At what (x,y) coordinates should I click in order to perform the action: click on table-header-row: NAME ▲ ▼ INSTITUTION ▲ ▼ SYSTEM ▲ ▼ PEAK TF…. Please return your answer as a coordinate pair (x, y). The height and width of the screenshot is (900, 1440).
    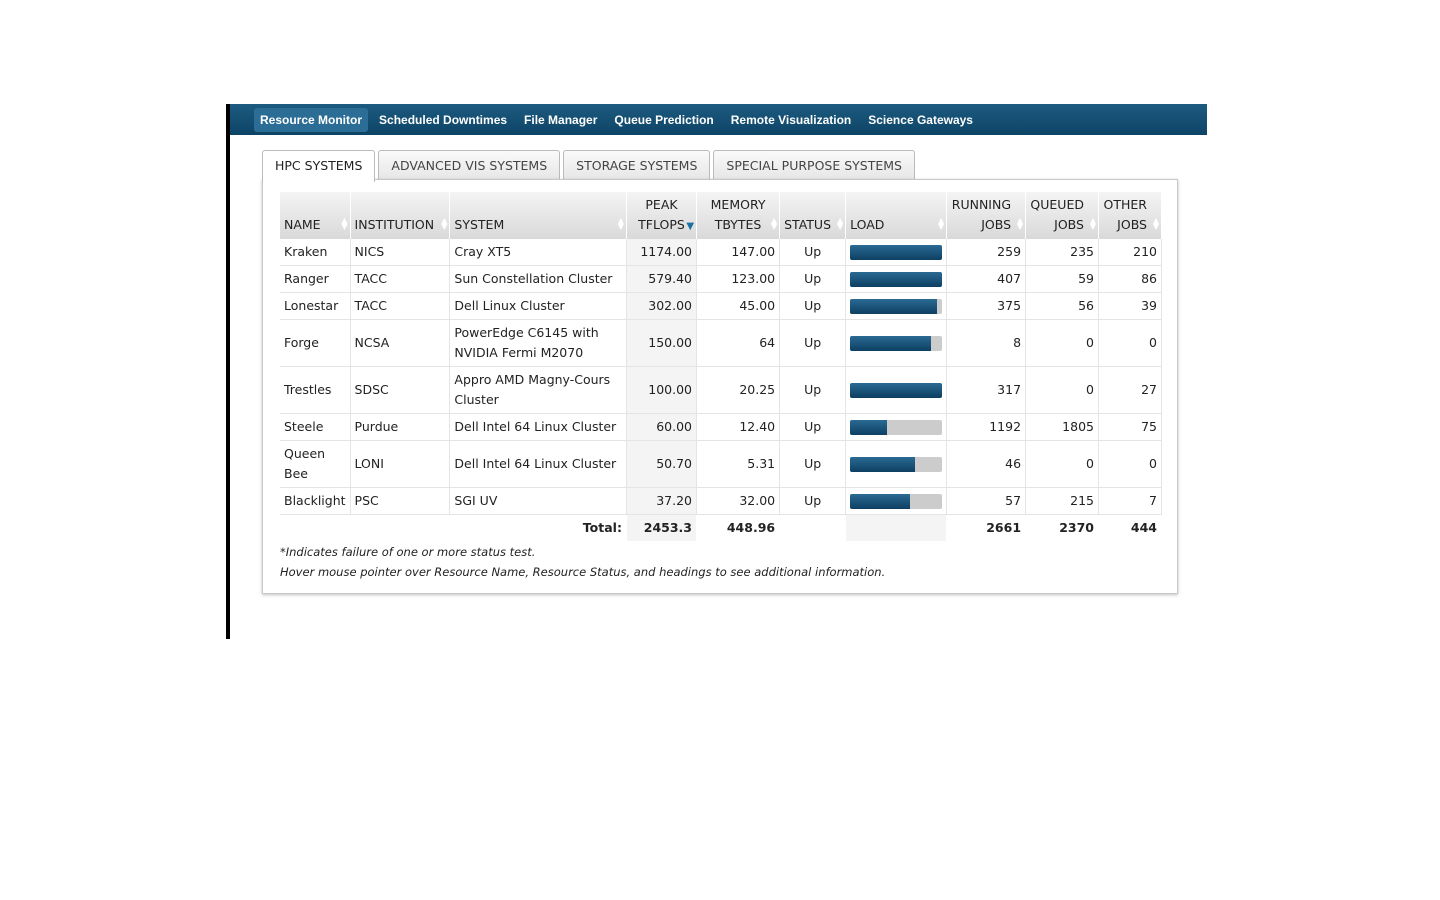
    Looking at the image, I should click on (721, 215).